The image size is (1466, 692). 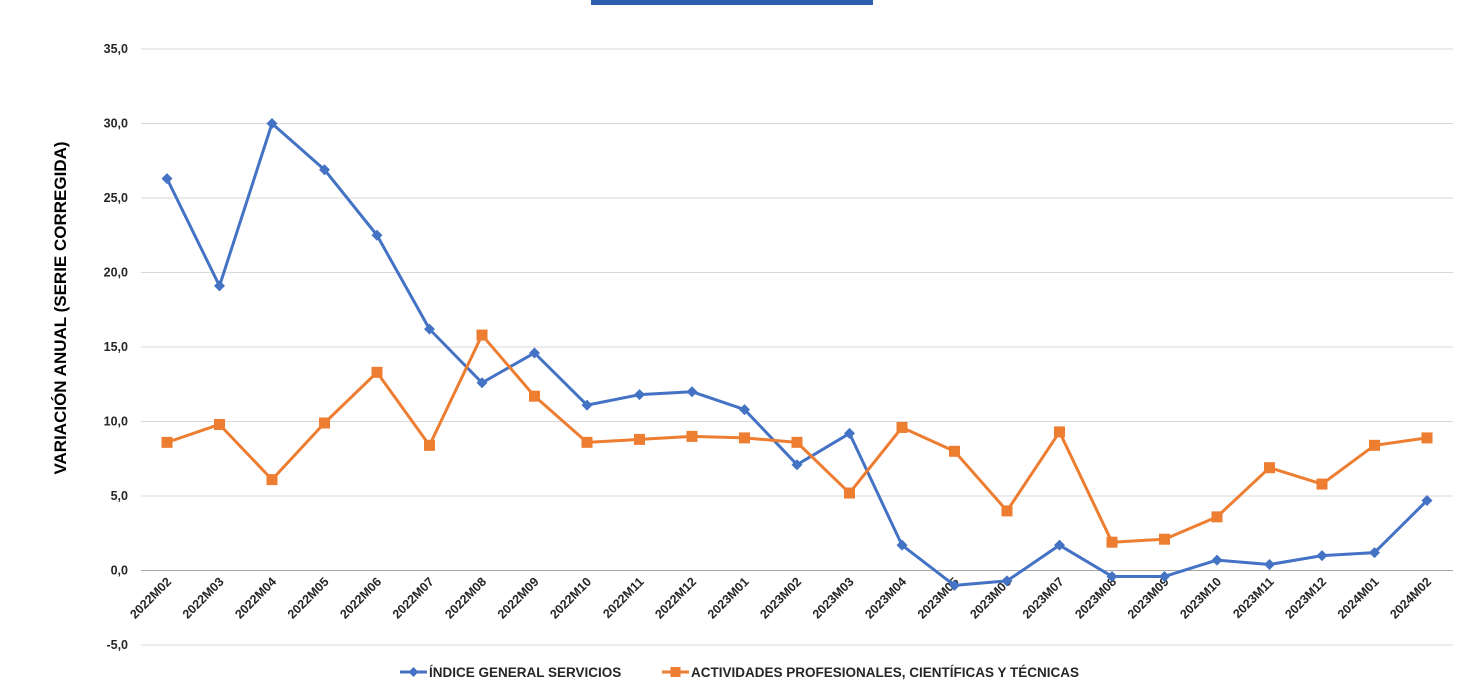 I want to click on y-tick-label: -5,0, so click(x=117, y=645).